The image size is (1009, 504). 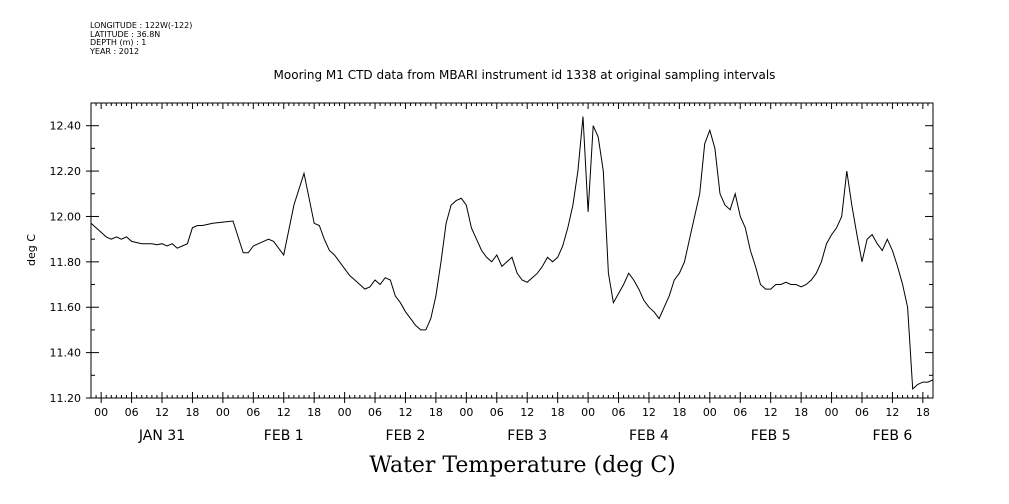 What do you see at coordinates (522, 465) in the screenshot?
I see `x-axis-title: Water Temperature (deg C)` at bounding box center [522, 465].